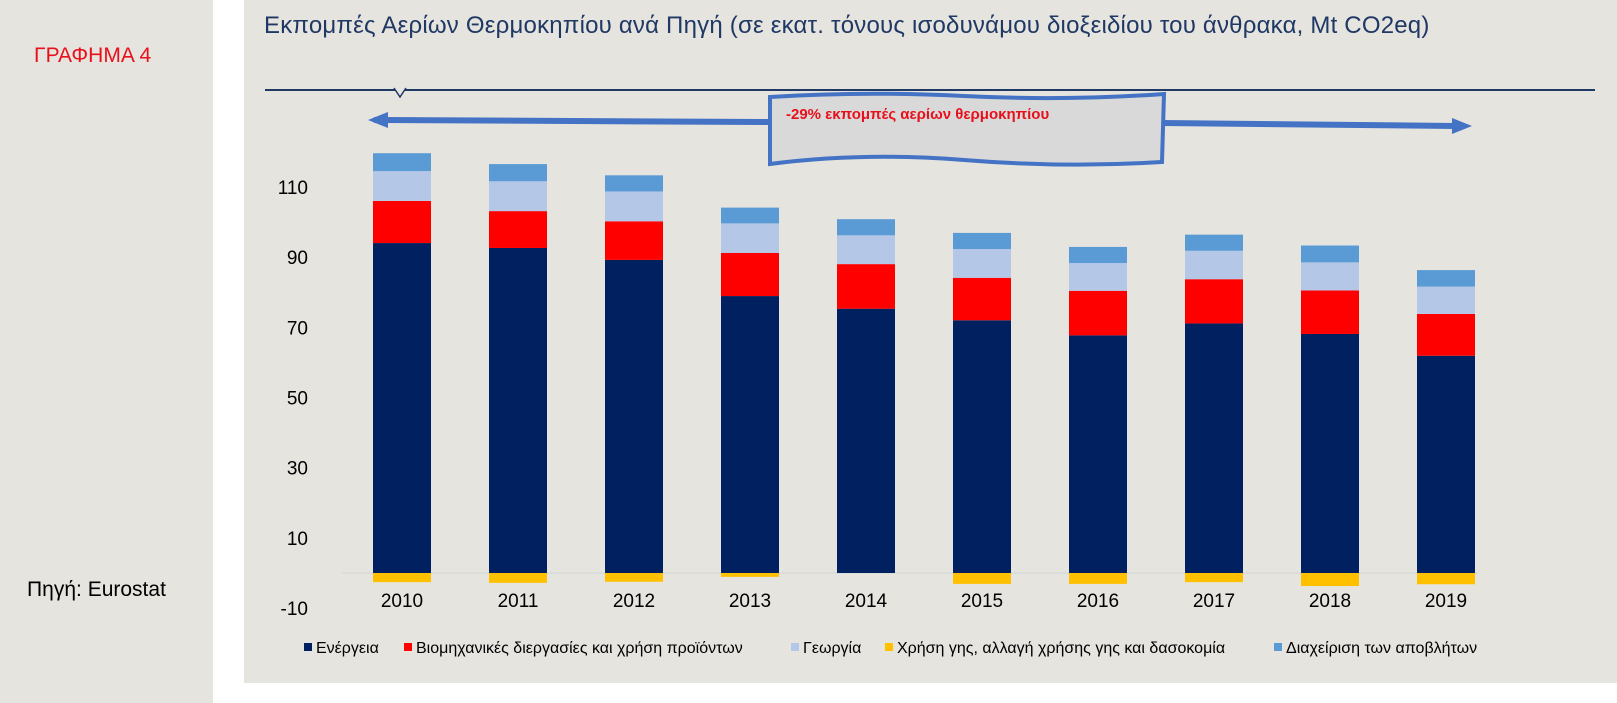 The height and width of the screenshot is (703, 1617). I want to click on y-tick-label: -10, so click(294, 609).